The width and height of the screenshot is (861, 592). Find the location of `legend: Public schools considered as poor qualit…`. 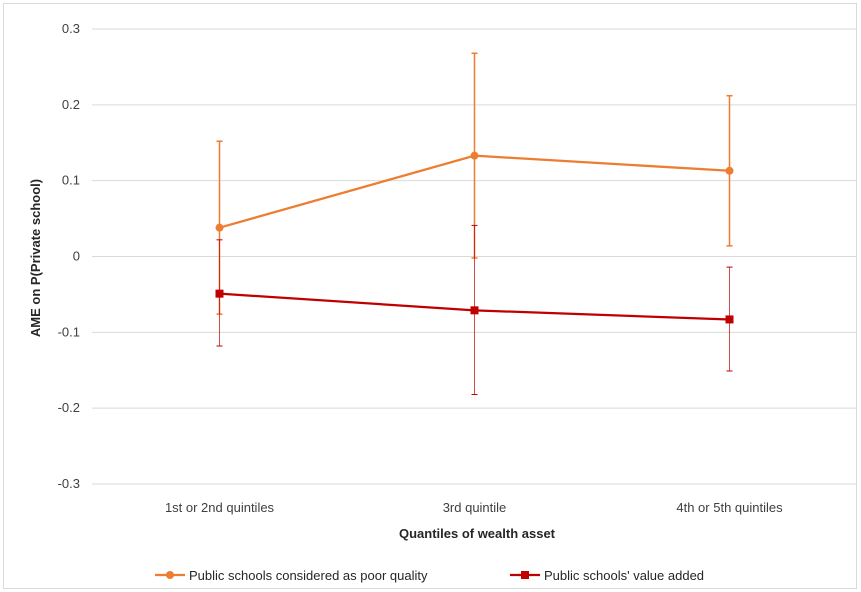

legend: Public schools considered as poor qualit… is located at coordinates (429, 575).